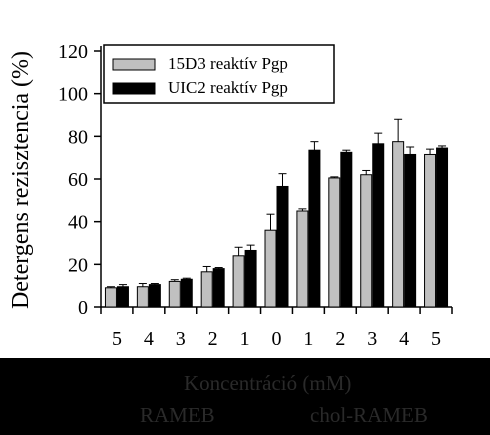 Image resolution: width=490 pixels, height=435 pixels. What do you see at coordinates (21, 180) in the screenshot?
I see `y-axis-label: Detergens rezisztencia (%)` at bounding box center [21, 180].